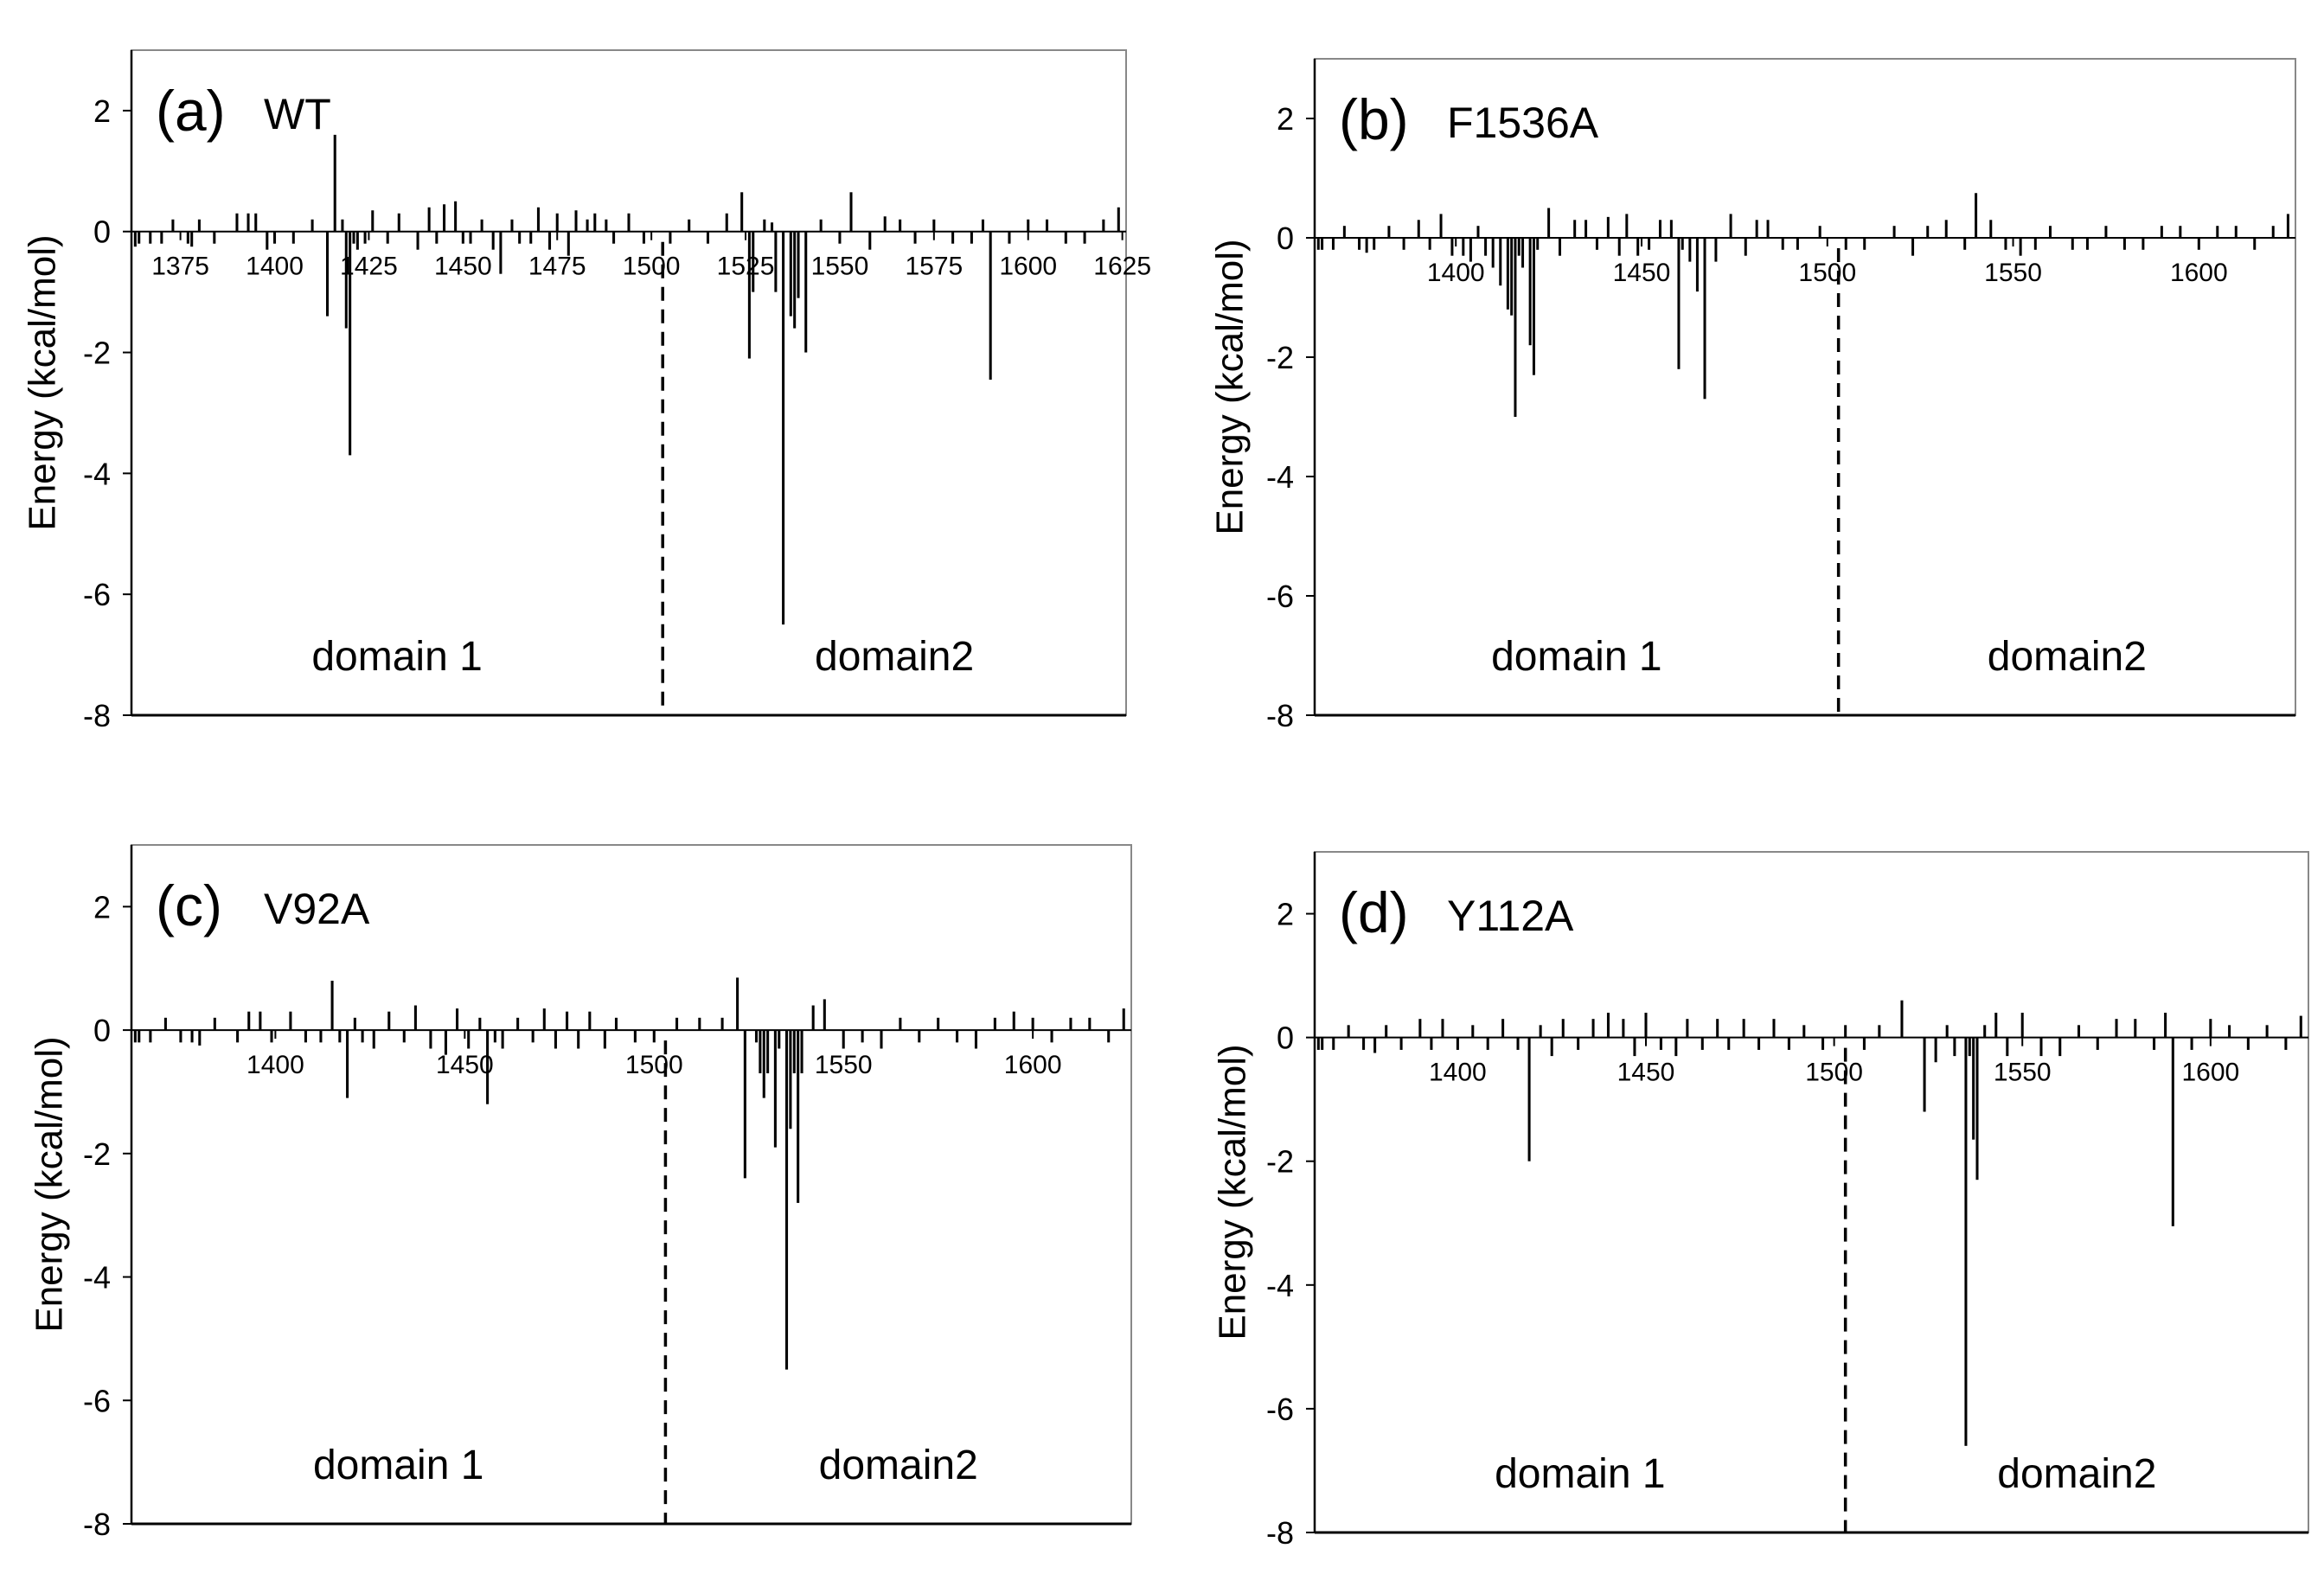 Image resolution: width=2324 pixels, height=1574 pixels. I want to click on x-tick-label: 1500, so click(654, 1065).